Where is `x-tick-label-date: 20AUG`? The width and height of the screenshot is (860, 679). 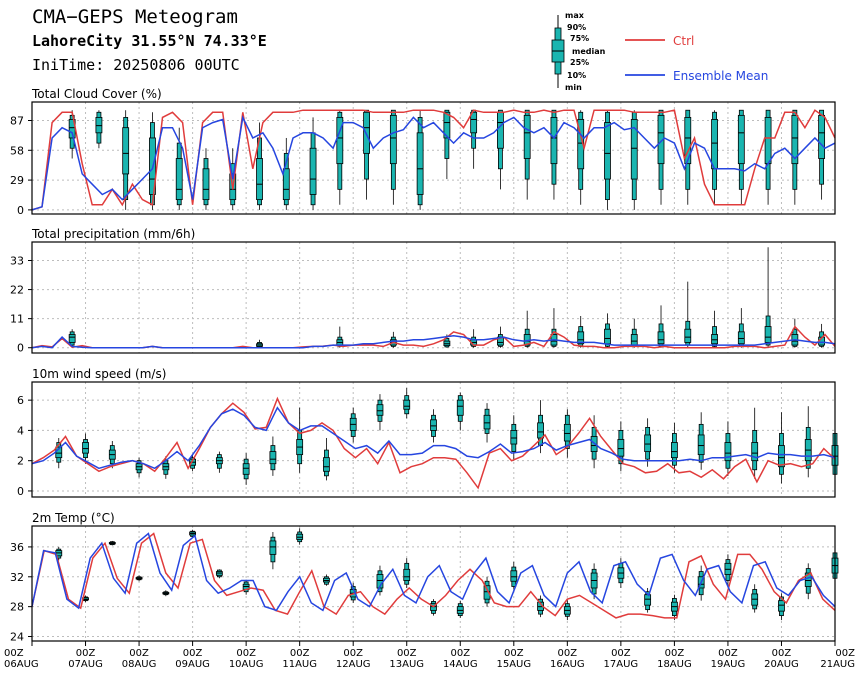
x-tick-label-date: 20AUG is located at coordinates (781, 664).